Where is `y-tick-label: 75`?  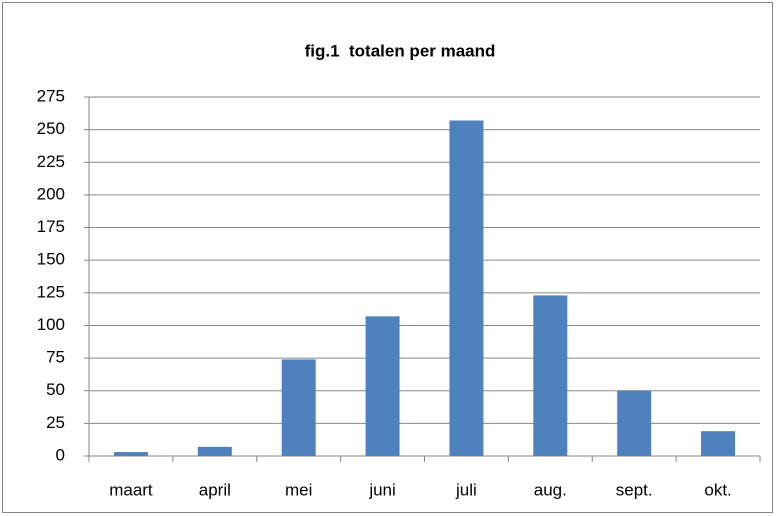
y-tick-label: 75 is located at coordinates (55, 357).